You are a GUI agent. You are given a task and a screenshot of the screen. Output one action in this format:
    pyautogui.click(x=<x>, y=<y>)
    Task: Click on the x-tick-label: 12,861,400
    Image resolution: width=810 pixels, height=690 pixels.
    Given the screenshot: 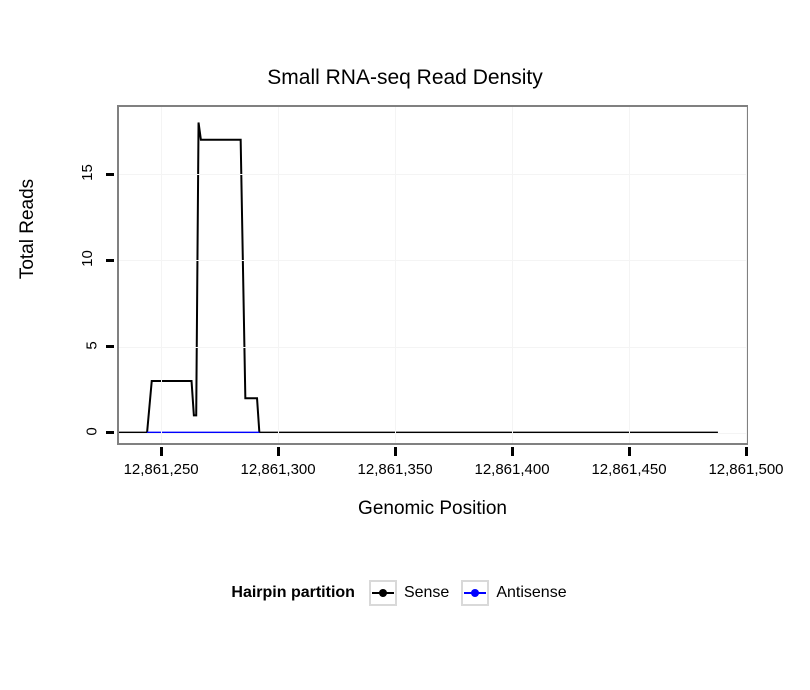 What is the action you would take?
    pyautogui.click(x=512, y=469)
    